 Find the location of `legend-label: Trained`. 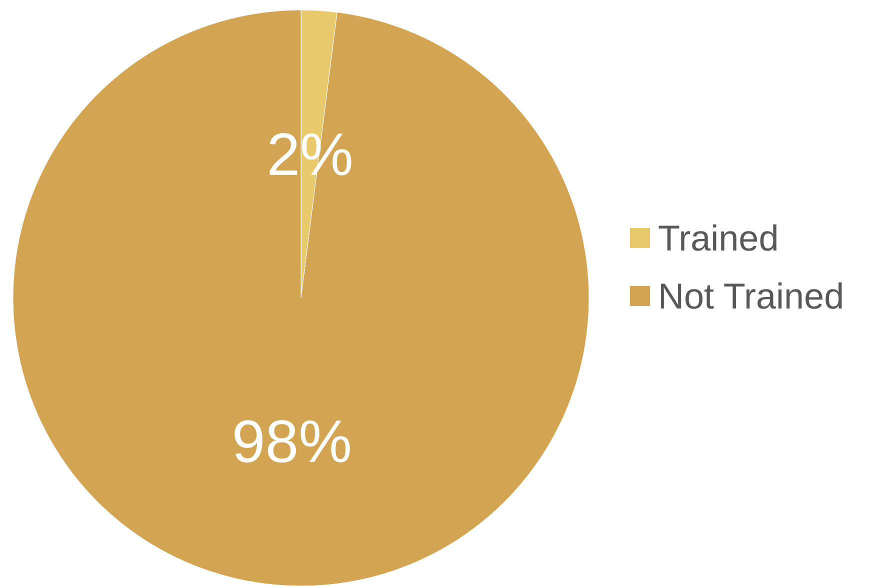

legend-label: Trained is located at coordinates (718, 238).